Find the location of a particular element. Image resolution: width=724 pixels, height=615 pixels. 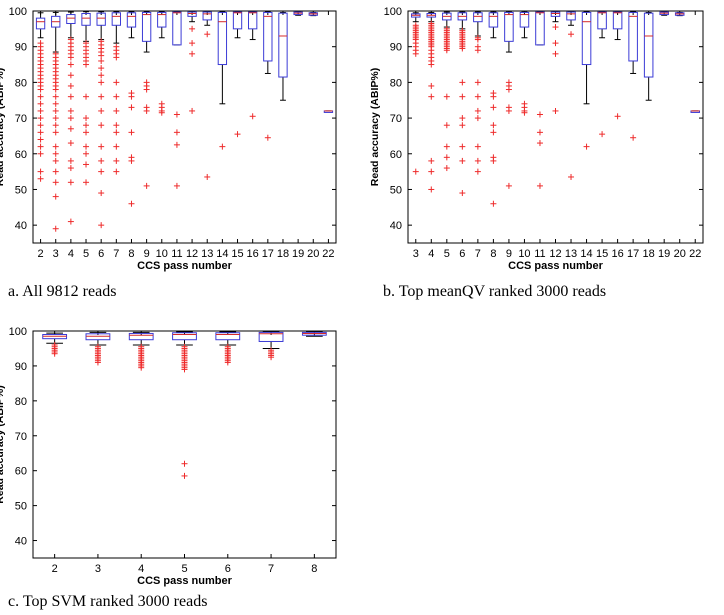

x-tick-label: 9 is located at coordinates (509, 254).